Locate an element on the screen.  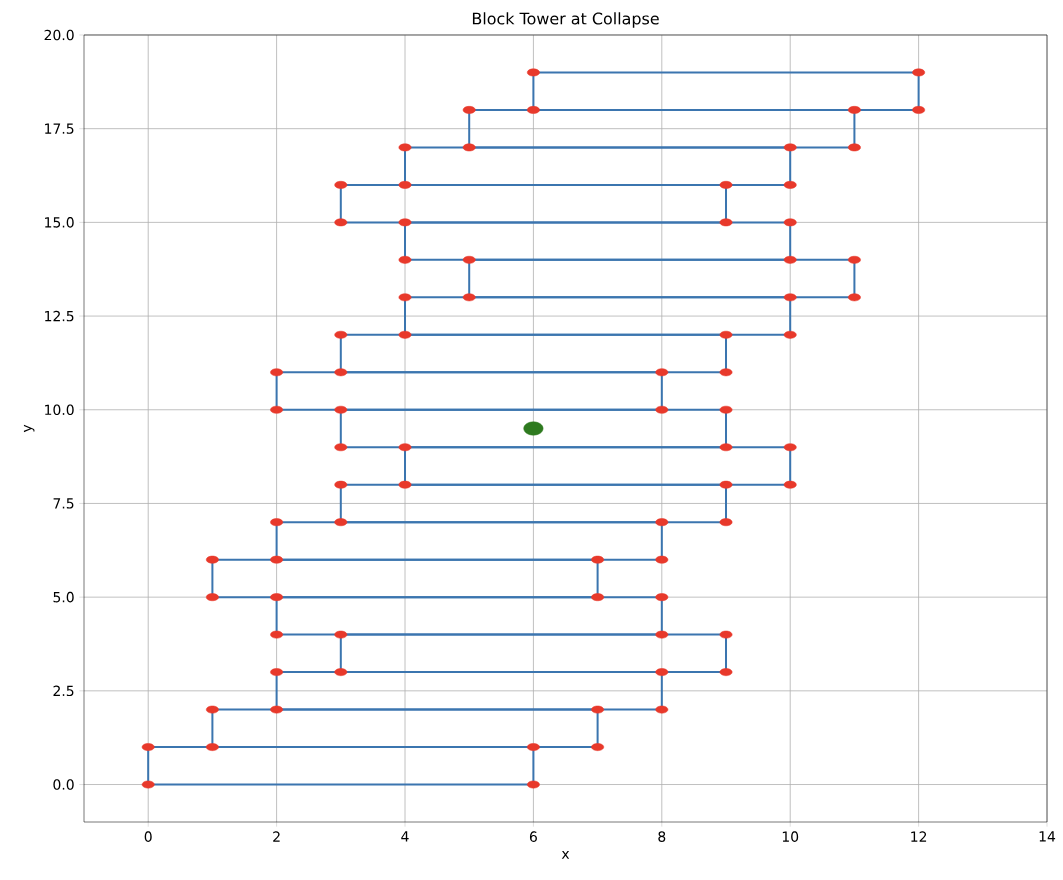
x-tick-label: 8 is located at coordinates (662, 836).